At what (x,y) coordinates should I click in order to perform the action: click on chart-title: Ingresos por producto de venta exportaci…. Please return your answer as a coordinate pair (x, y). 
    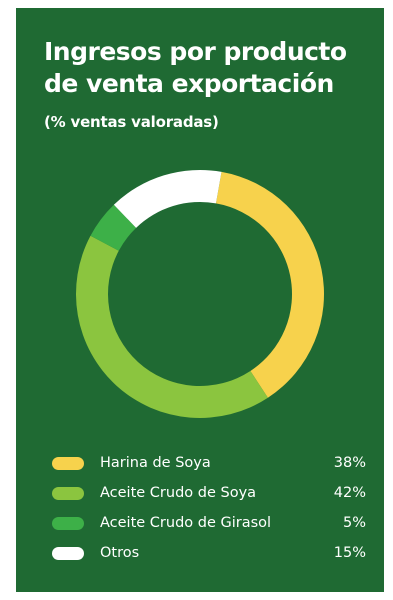
    Looking at the image, I should click on (195, 67).